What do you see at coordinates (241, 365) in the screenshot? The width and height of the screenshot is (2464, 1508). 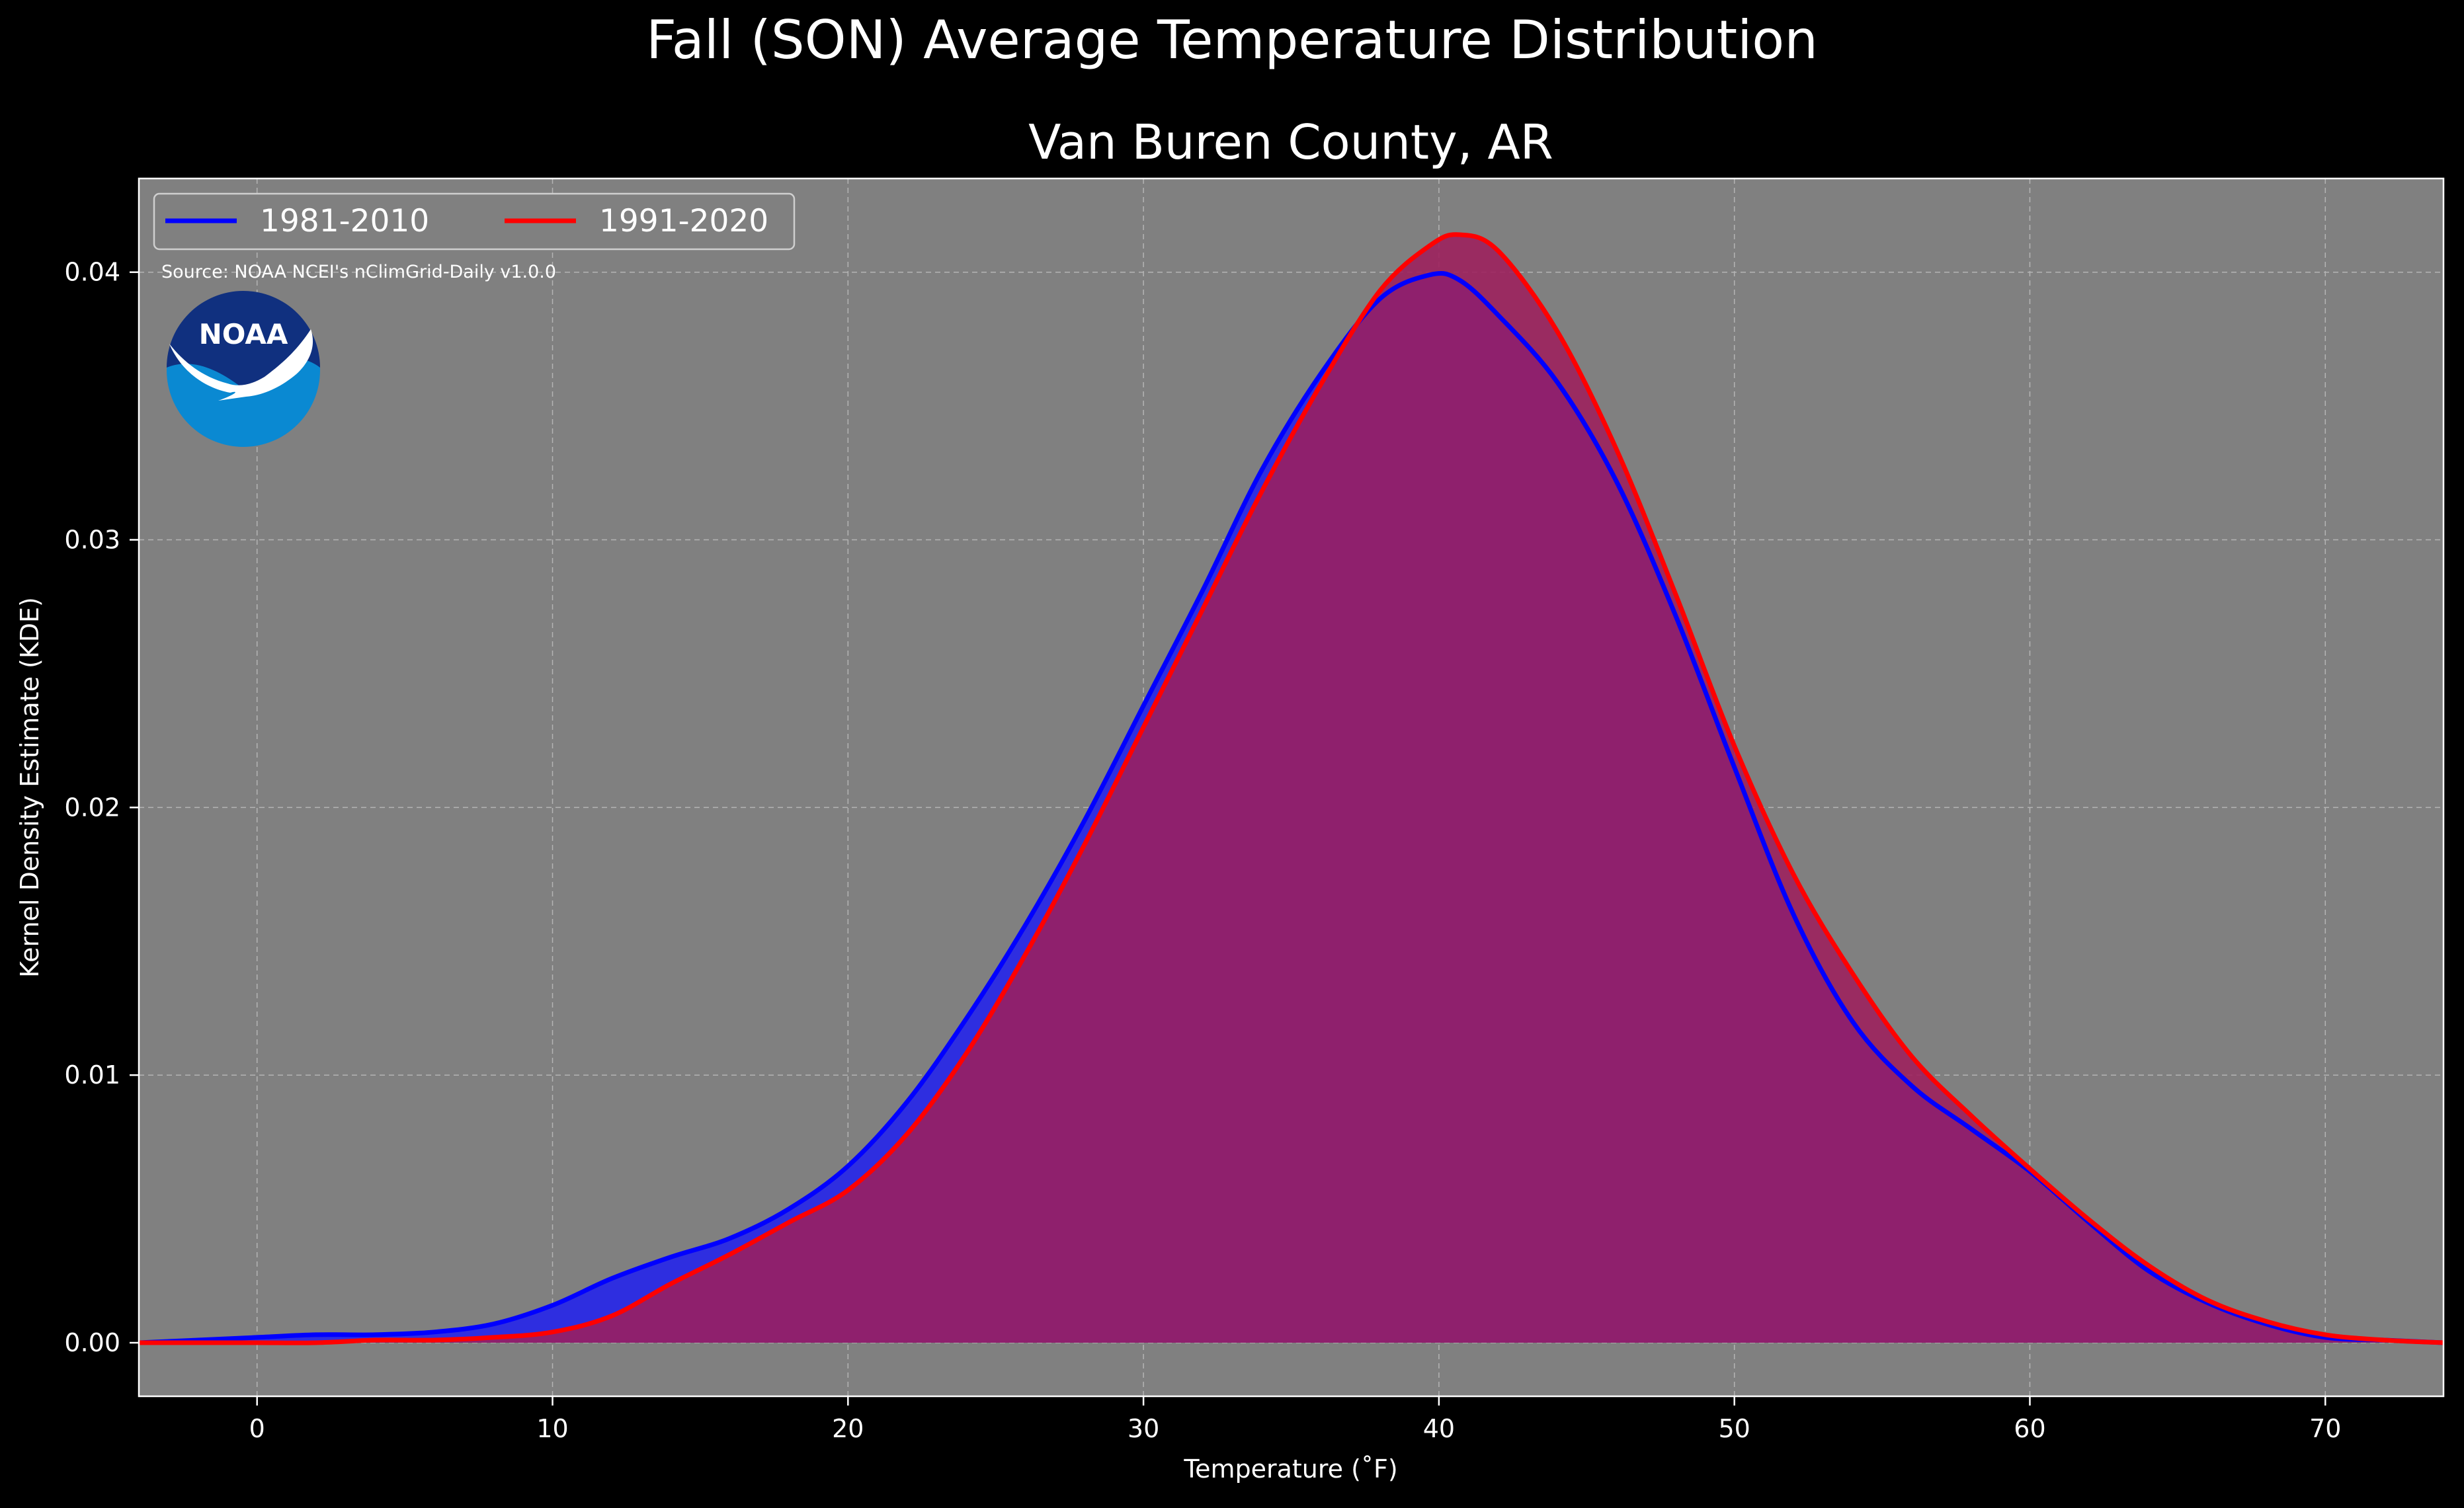 I see `noaa-logo-gull` at bounding box center [241, 365].